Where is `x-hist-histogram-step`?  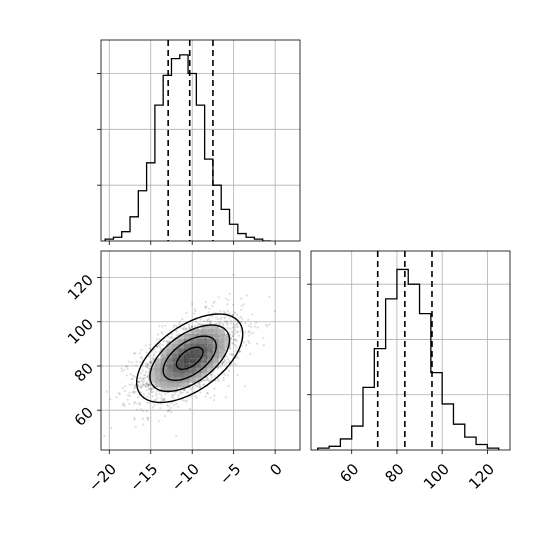 x-hist-histogram-step is located at coordinates (187, 147).